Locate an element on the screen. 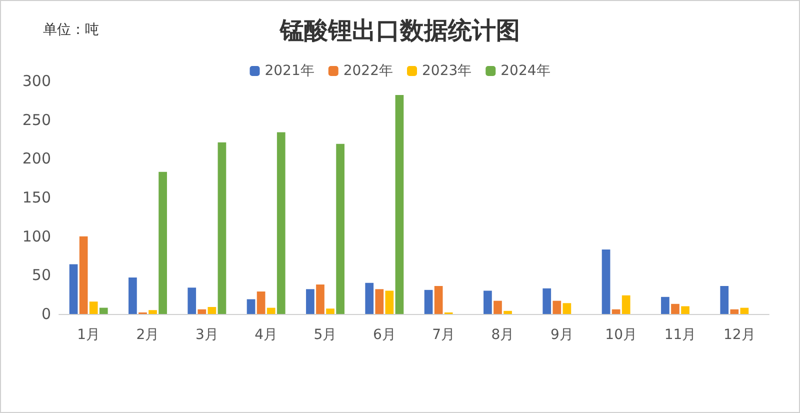 The height and width of the screenshot is (413, 800). x-tick-label: 1月 is located at coordinates (88, 335).